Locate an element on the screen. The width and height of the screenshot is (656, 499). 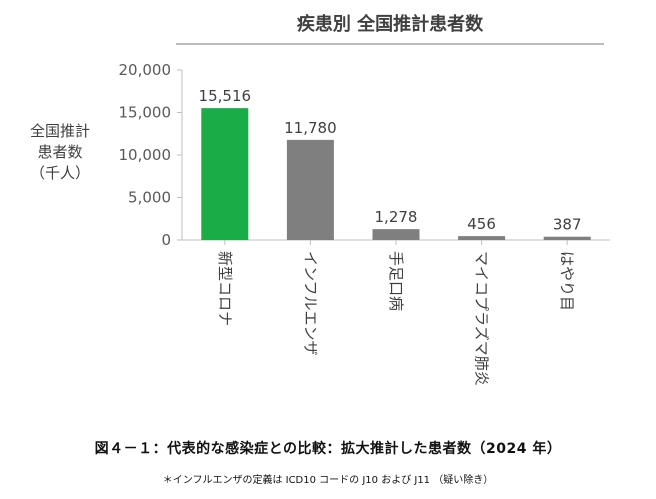
data-label: 11,780 is located at coordinates (310, 128).